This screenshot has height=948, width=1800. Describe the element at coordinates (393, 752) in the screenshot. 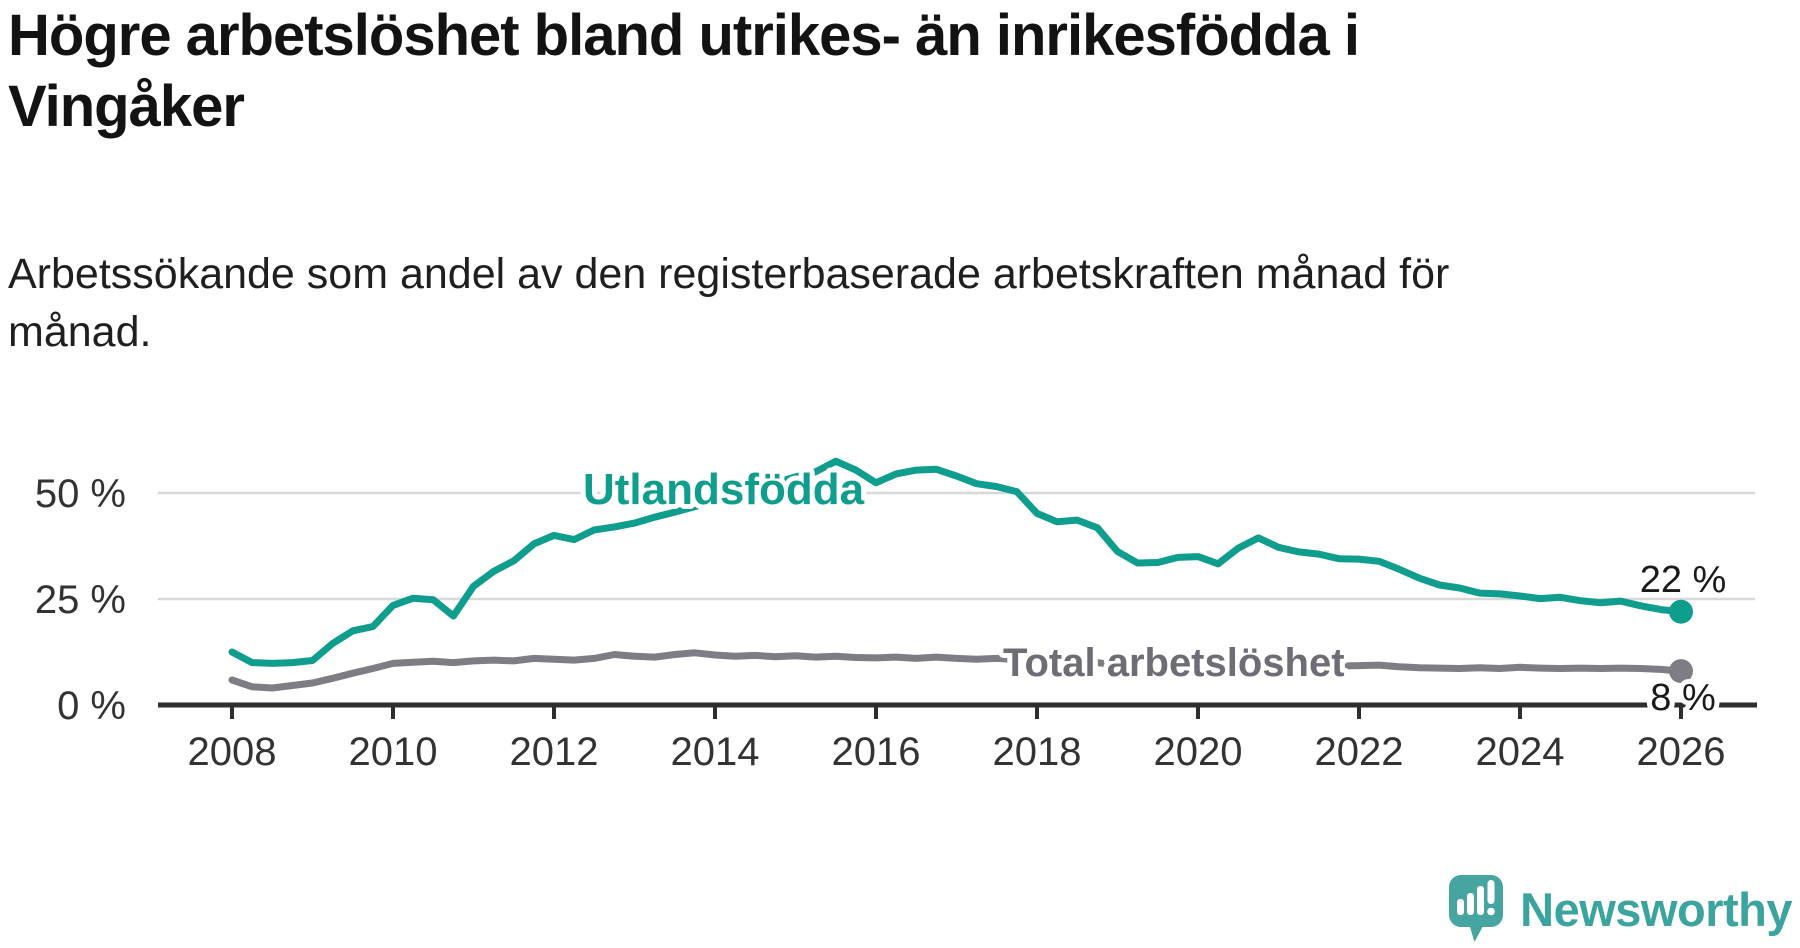

I see `x-tick-label: 2010` at that location.